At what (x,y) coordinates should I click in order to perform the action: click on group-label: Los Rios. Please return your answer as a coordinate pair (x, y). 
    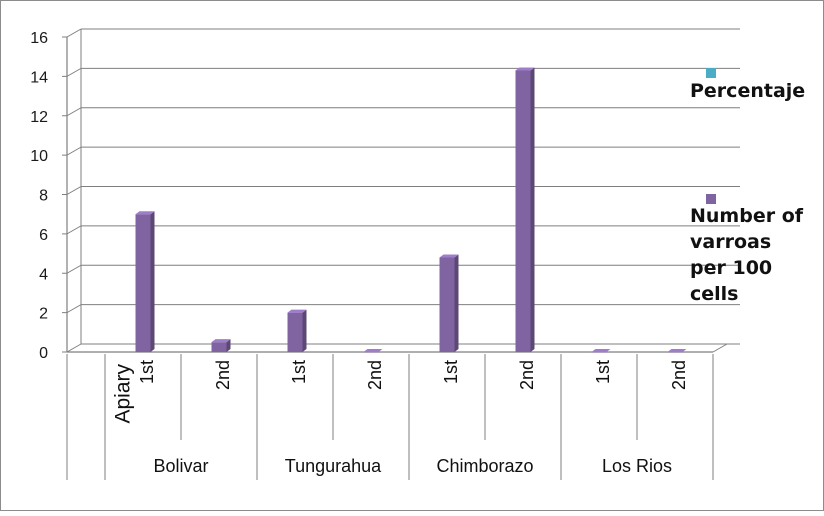
    Looking at the image, I should click on (637, 466).